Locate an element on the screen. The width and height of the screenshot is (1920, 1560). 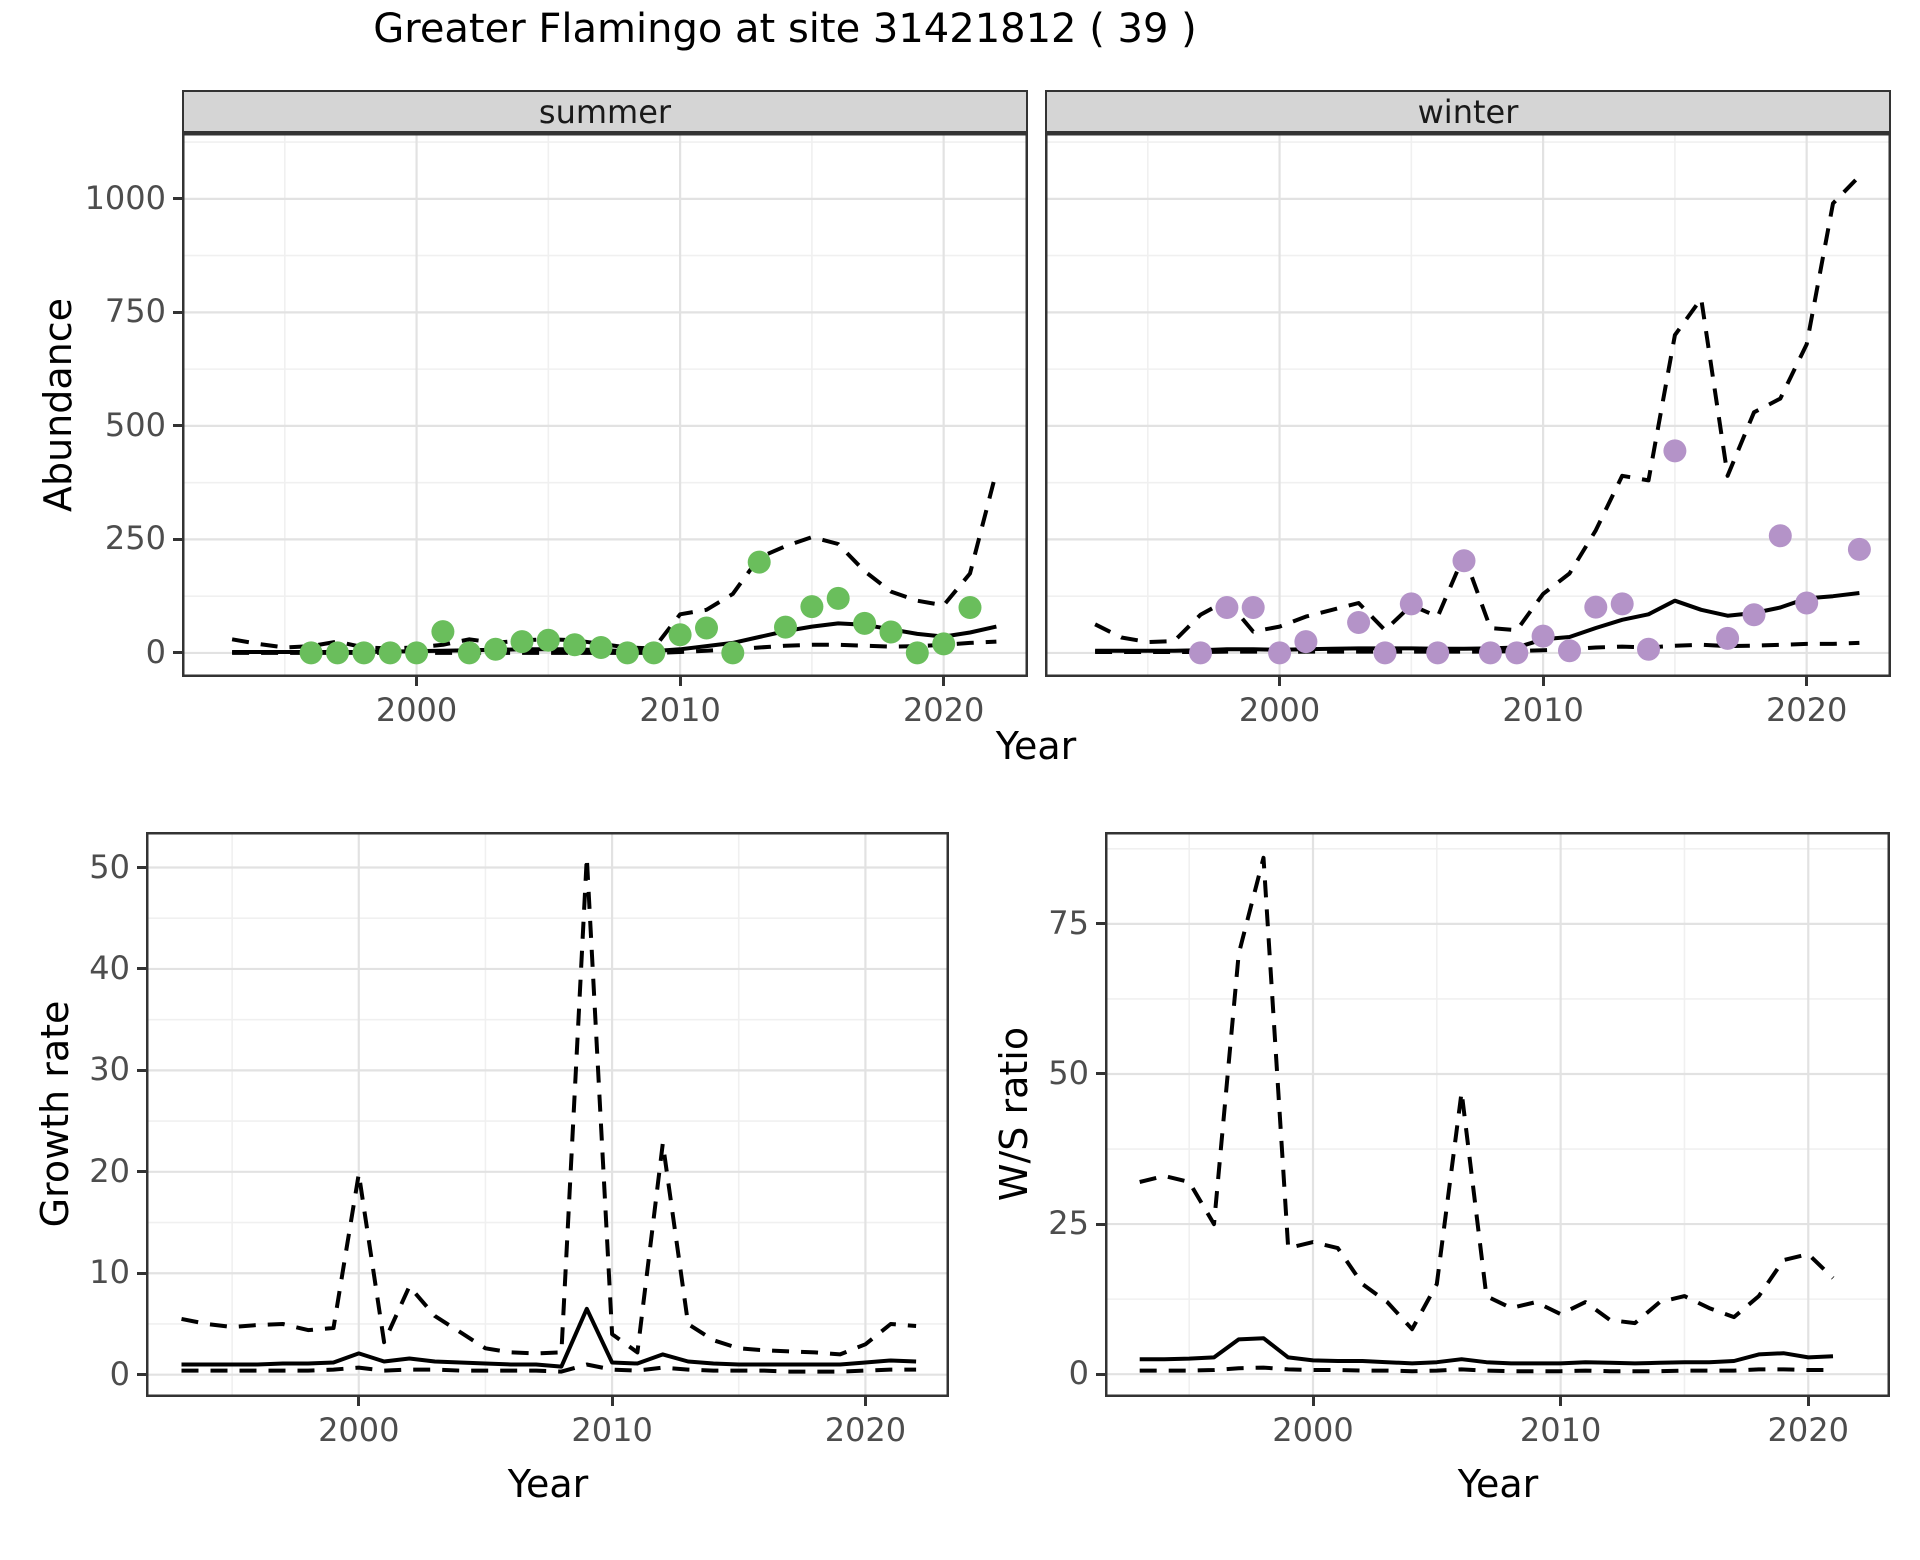
facet-strip-summer-label: summer is located at coordinates (605, 111).